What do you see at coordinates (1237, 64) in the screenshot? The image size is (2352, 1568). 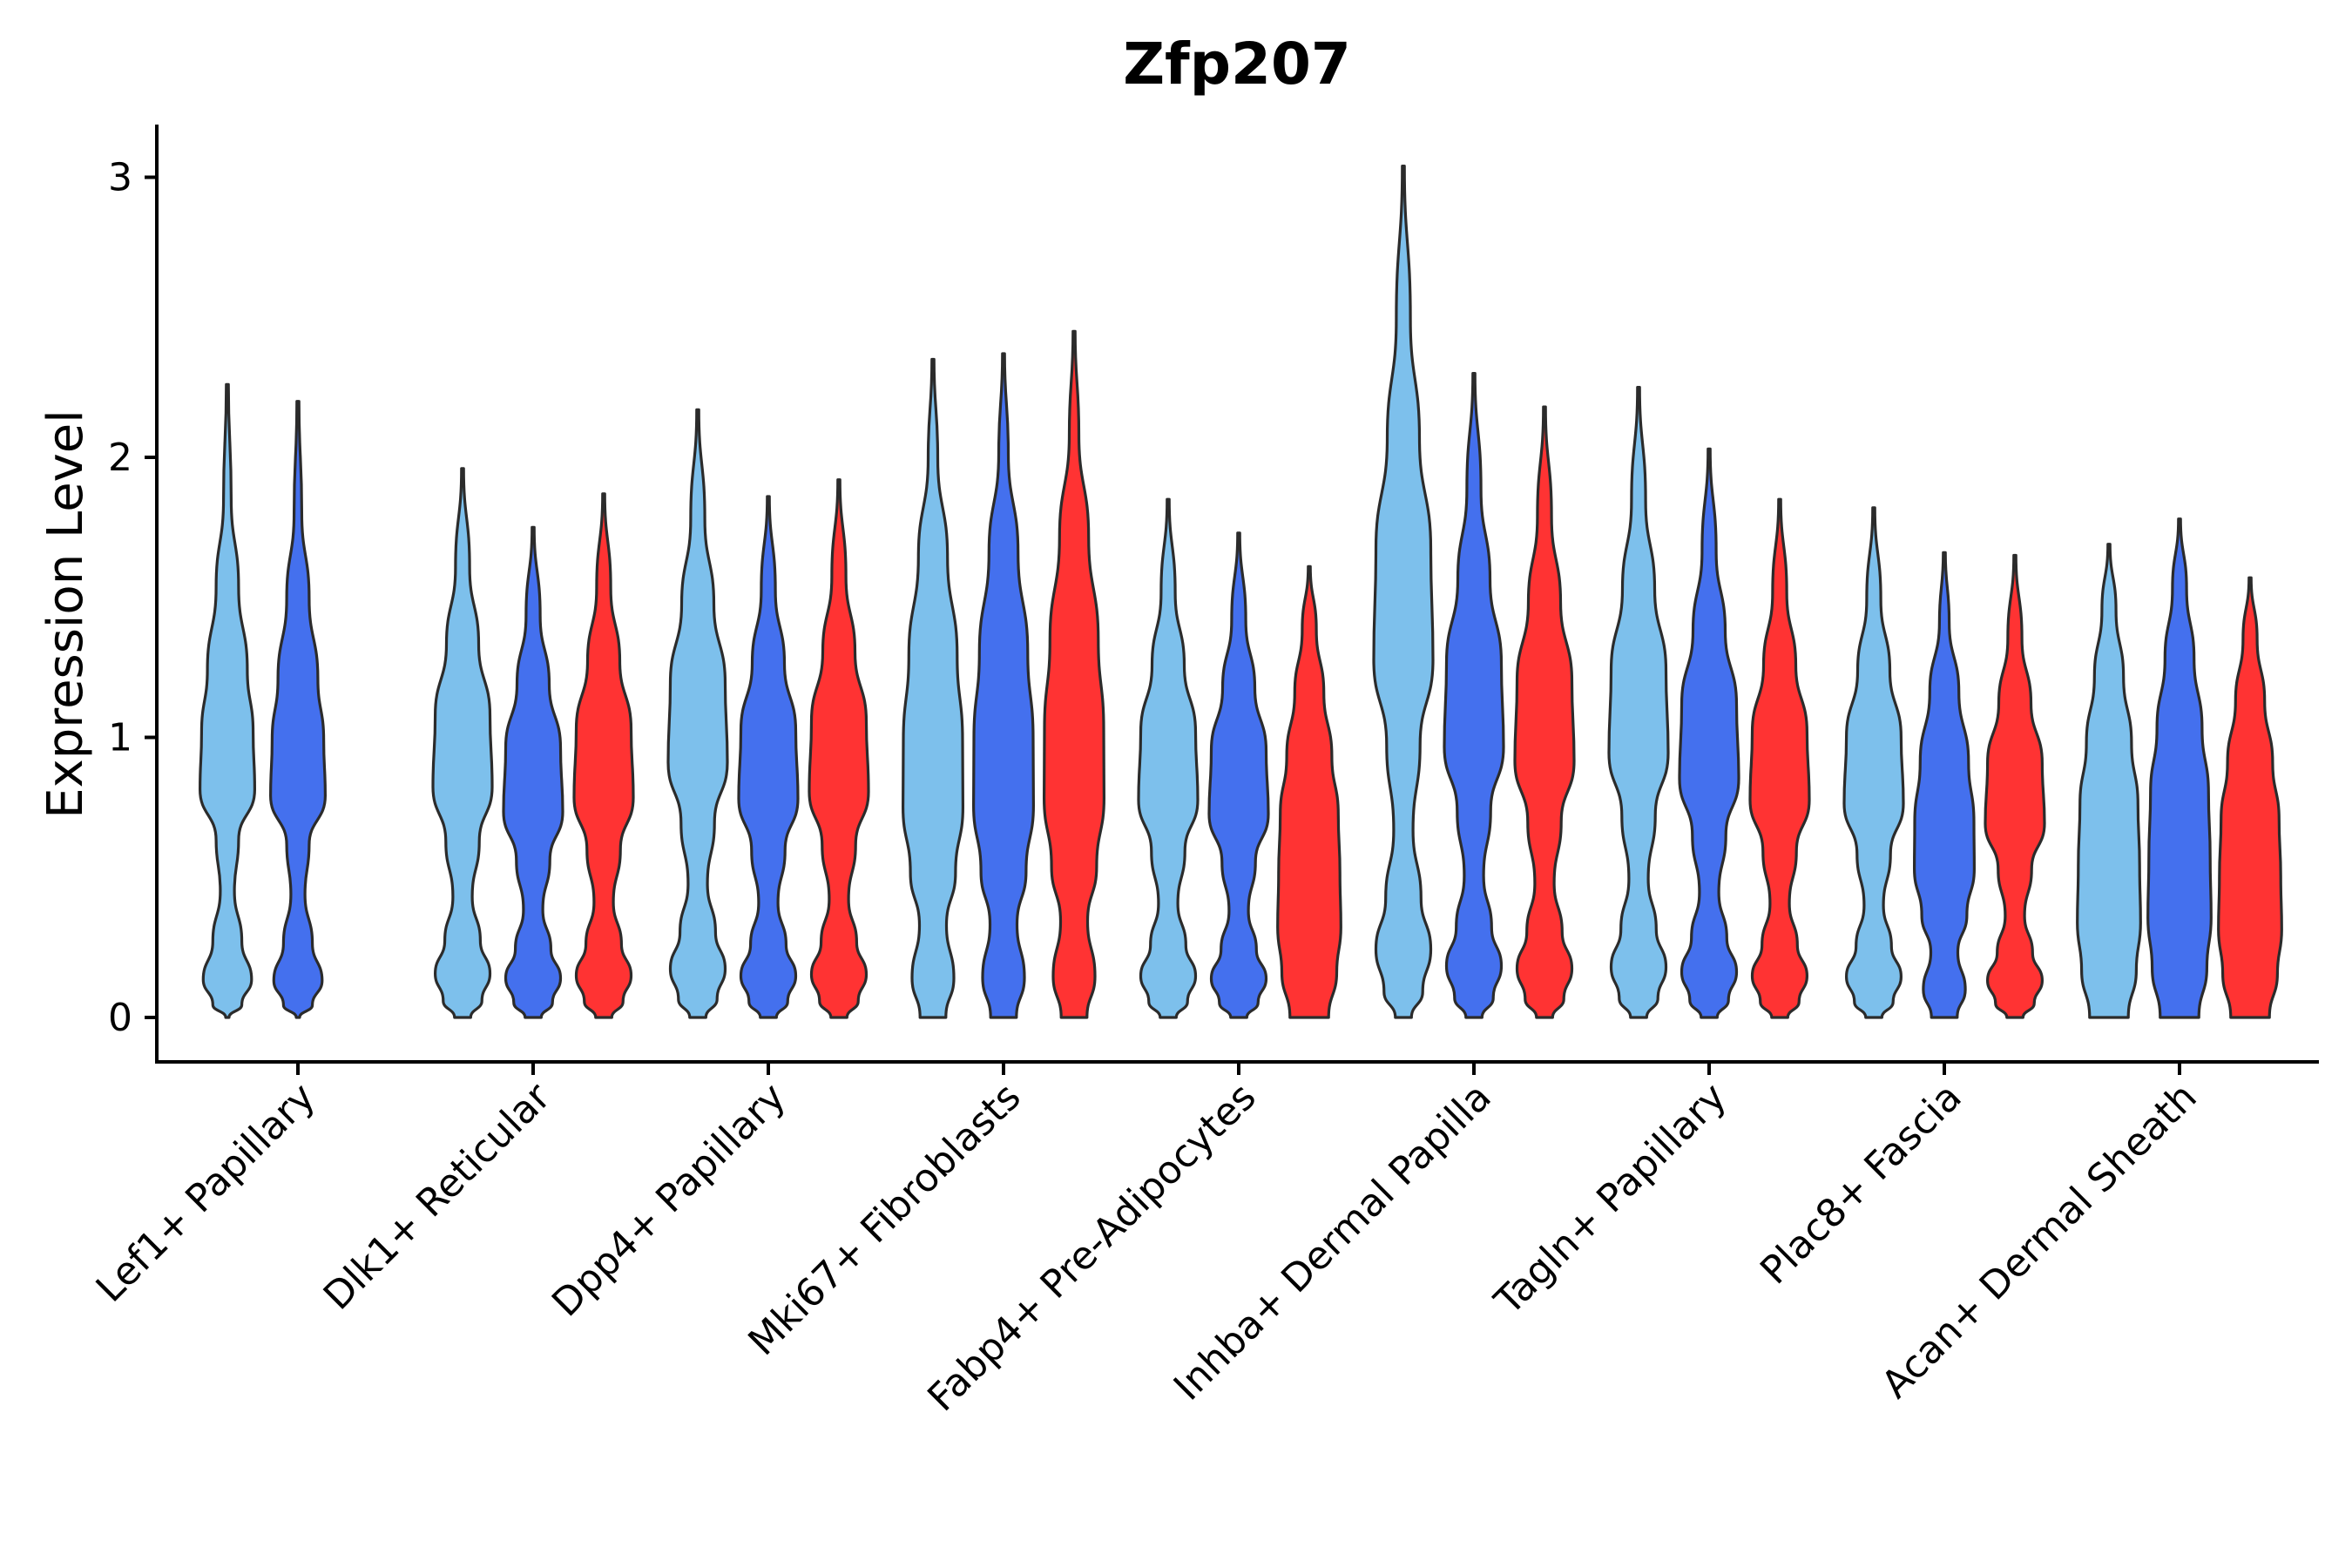 I see `chart-title: Zfp207` at bounding box center [1237, 64].